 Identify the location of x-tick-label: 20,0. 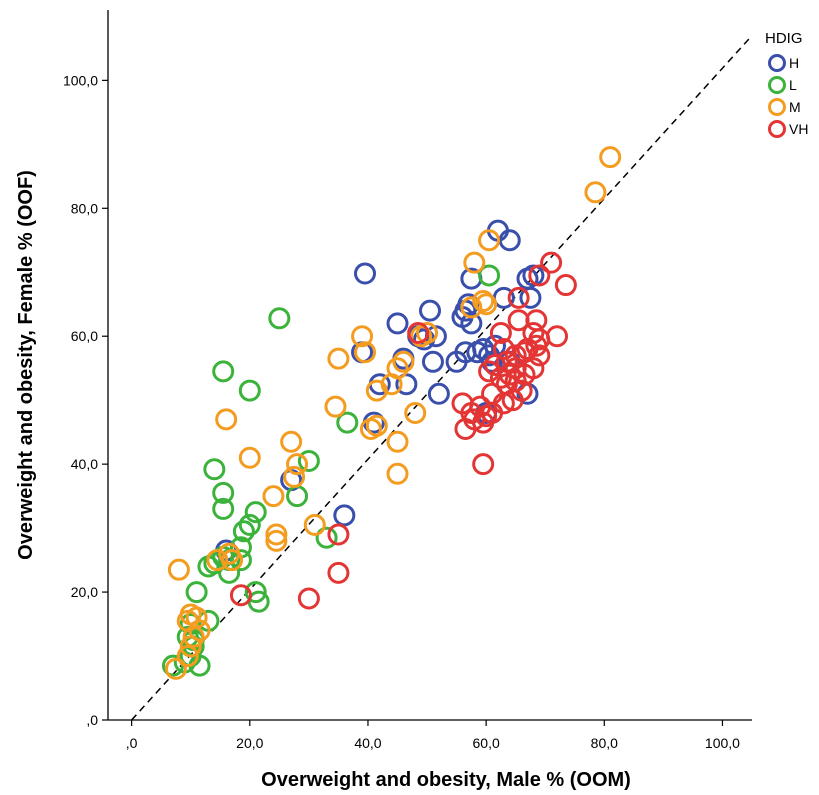
(249, 743).